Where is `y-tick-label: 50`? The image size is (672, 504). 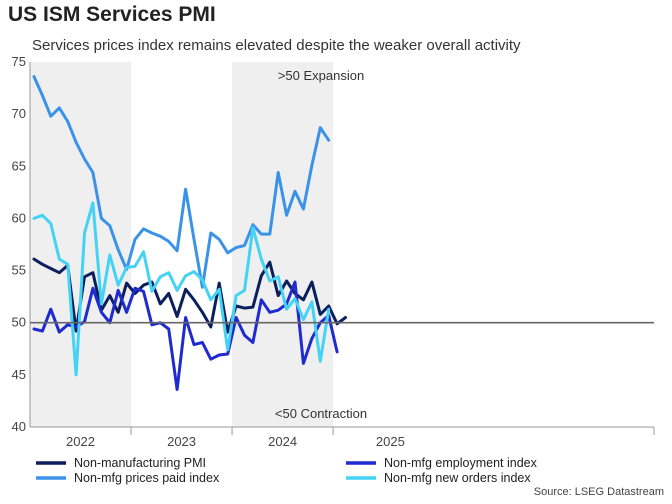 y-tick-label: 50 is located at coordinates (19, 322).